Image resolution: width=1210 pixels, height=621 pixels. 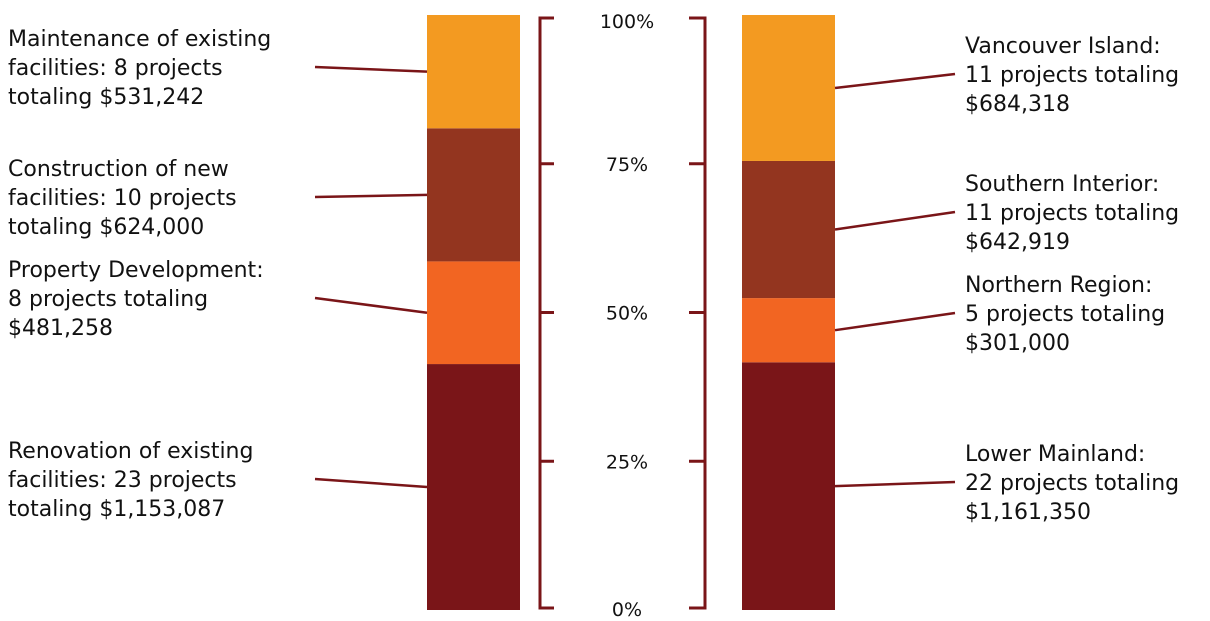 What do you see at coordinates (1065, 314) in the screenshot?
I see `right-bar-label-1-line-1: 5 projects totaling` at bounding box center [1065, 314].